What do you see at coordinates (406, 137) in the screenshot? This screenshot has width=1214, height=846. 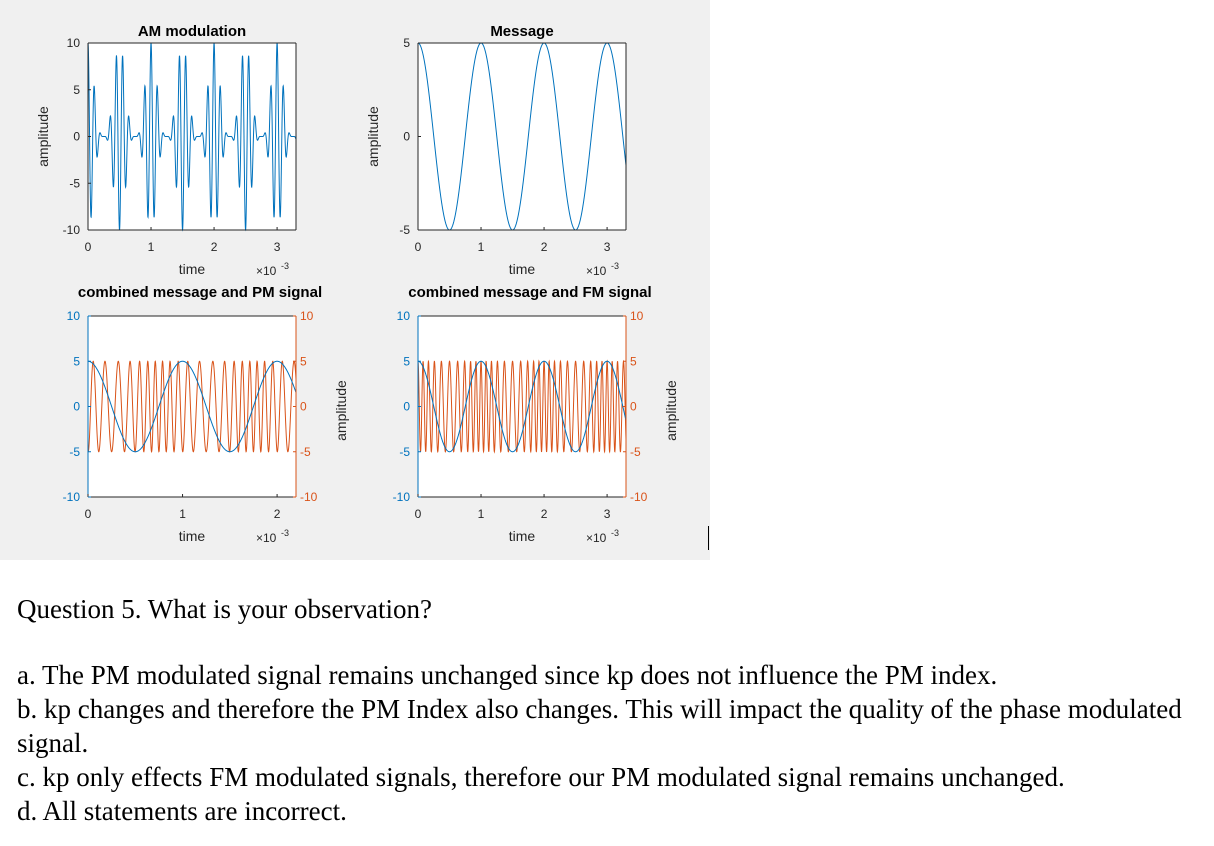 I see `msg-ytick-label-1: 0` at bounding box center [406, 137].